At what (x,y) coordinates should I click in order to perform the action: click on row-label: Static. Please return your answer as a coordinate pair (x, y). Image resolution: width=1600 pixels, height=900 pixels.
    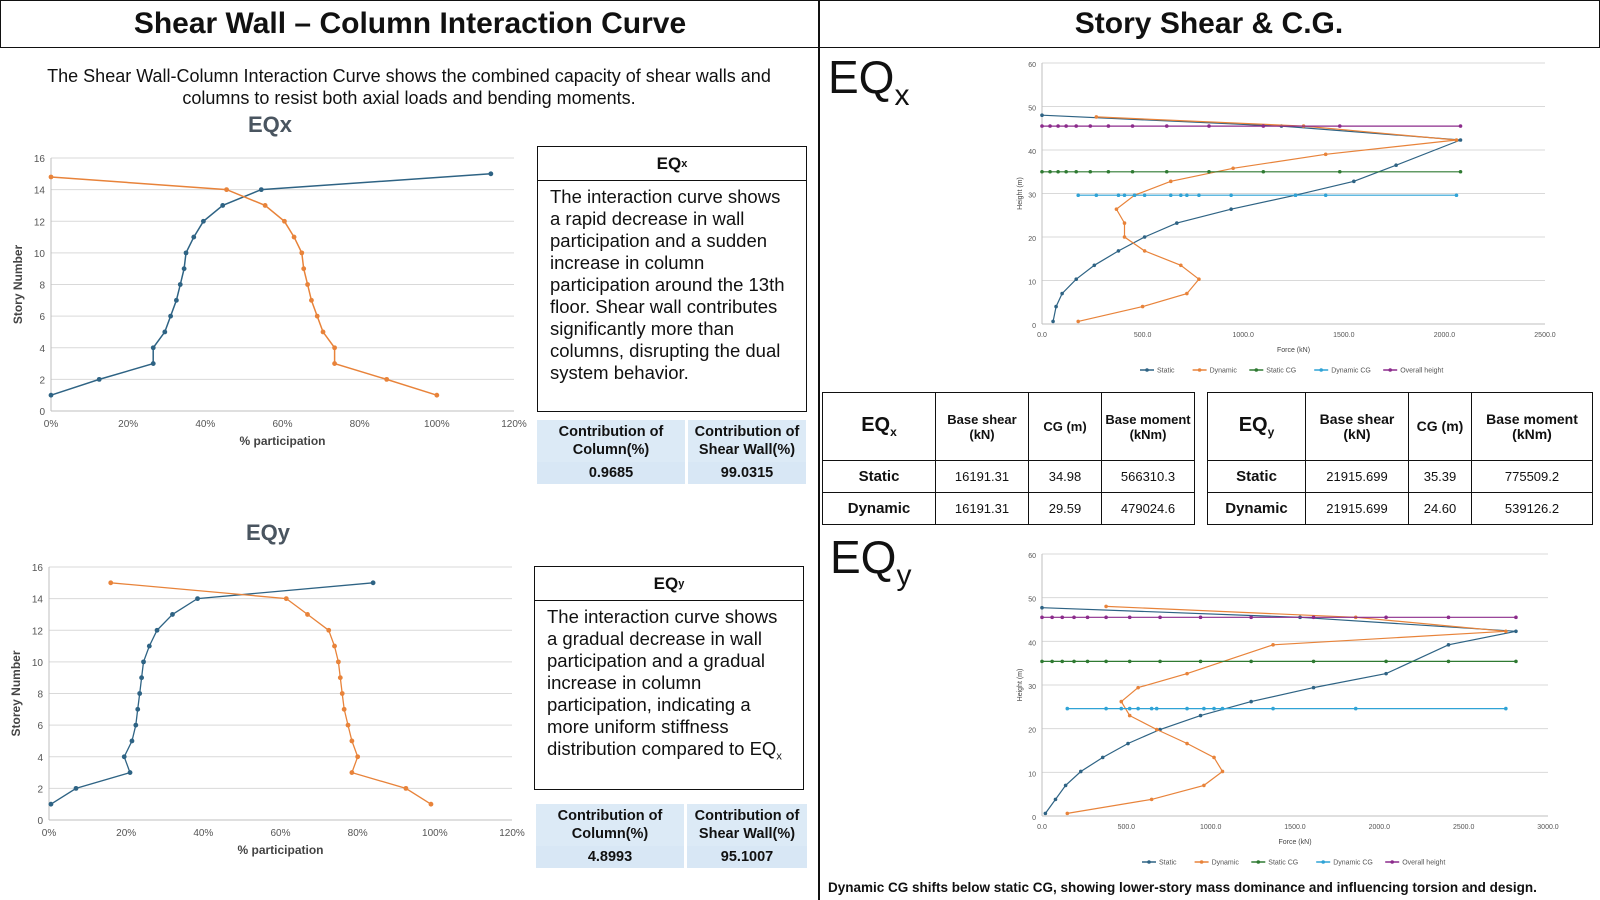
    Looking at the image, I should click on (879, 476).